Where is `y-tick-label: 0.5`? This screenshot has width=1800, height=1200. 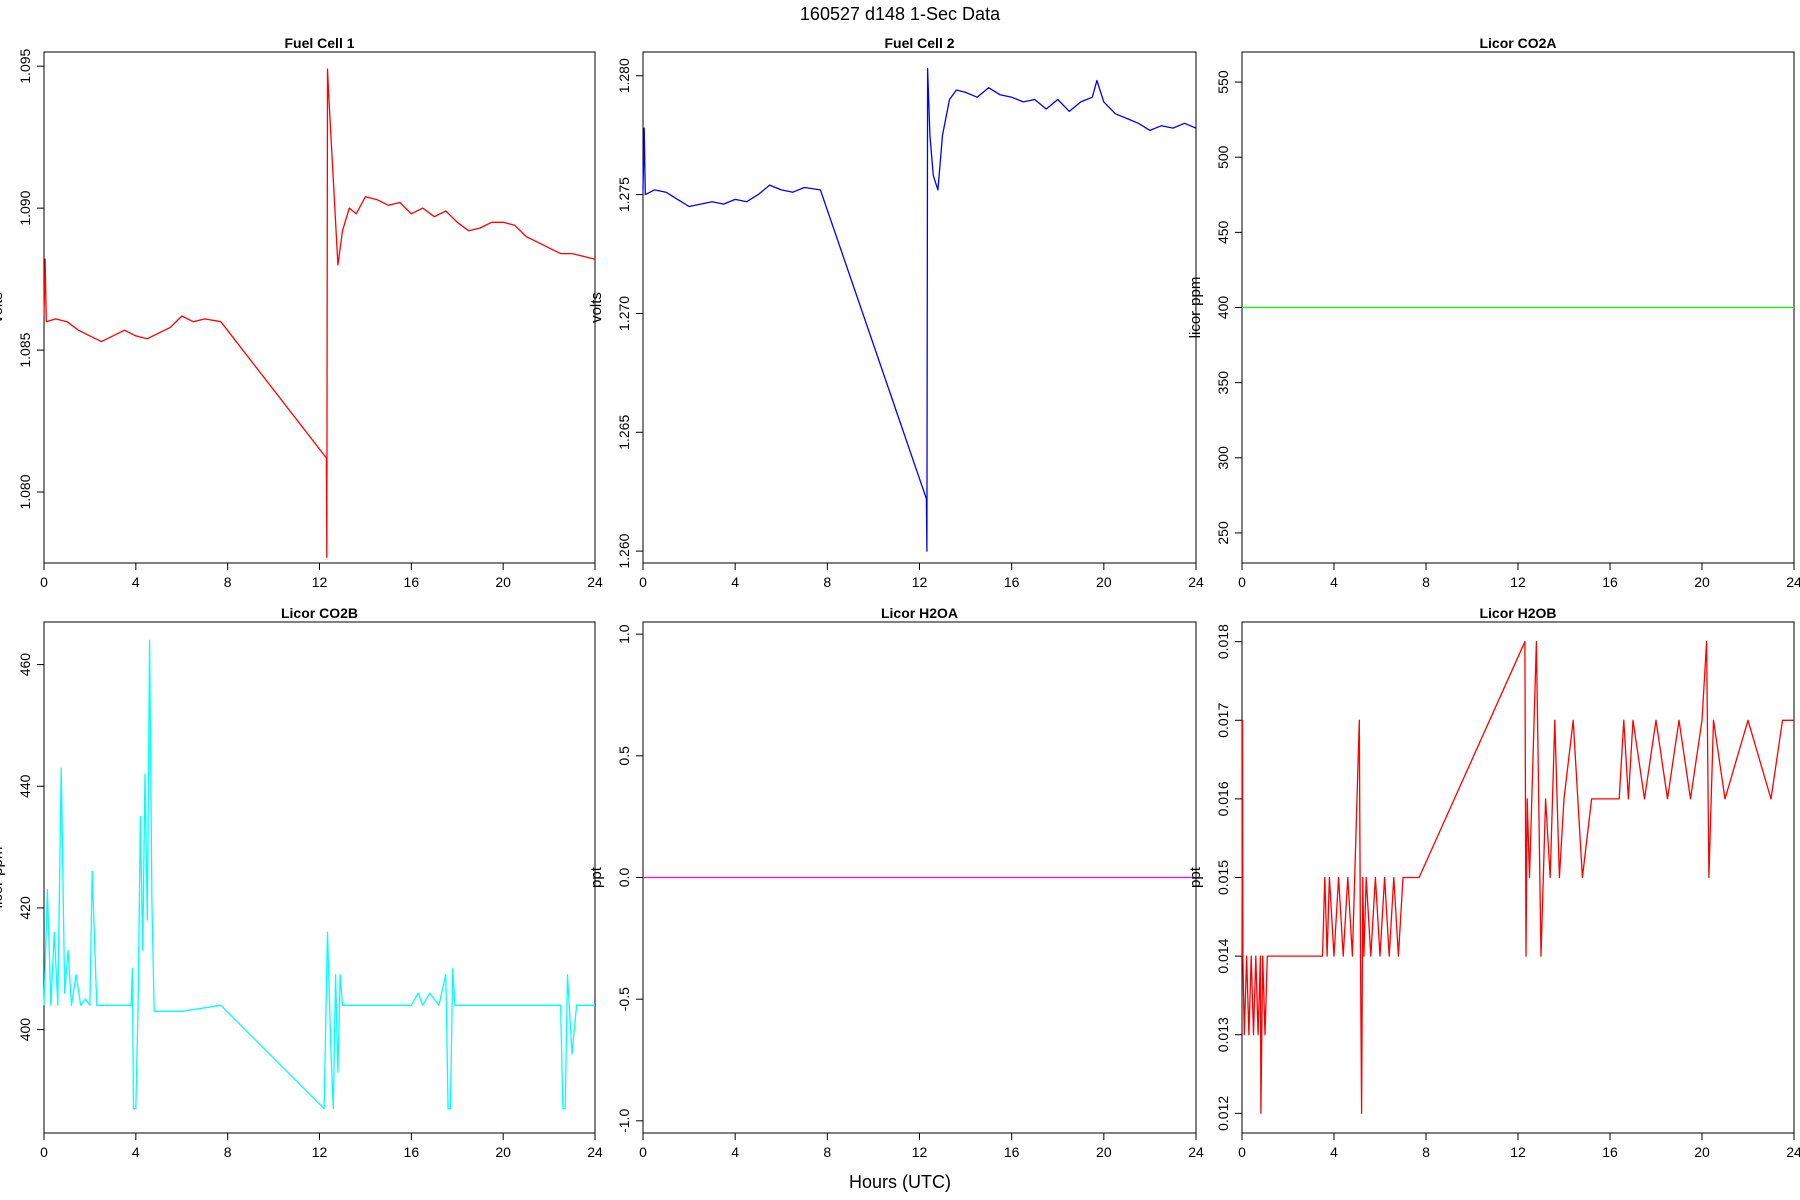
y-tick-label: 0.5 is located at coordinates (624, 756).